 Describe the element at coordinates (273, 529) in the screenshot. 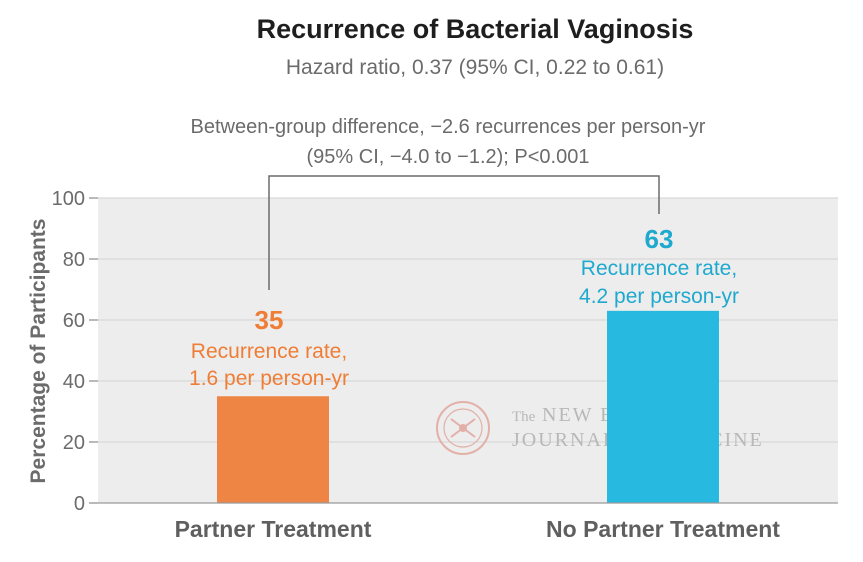

I see `category-label-partner-treatment: Partner Treatment` at that location.